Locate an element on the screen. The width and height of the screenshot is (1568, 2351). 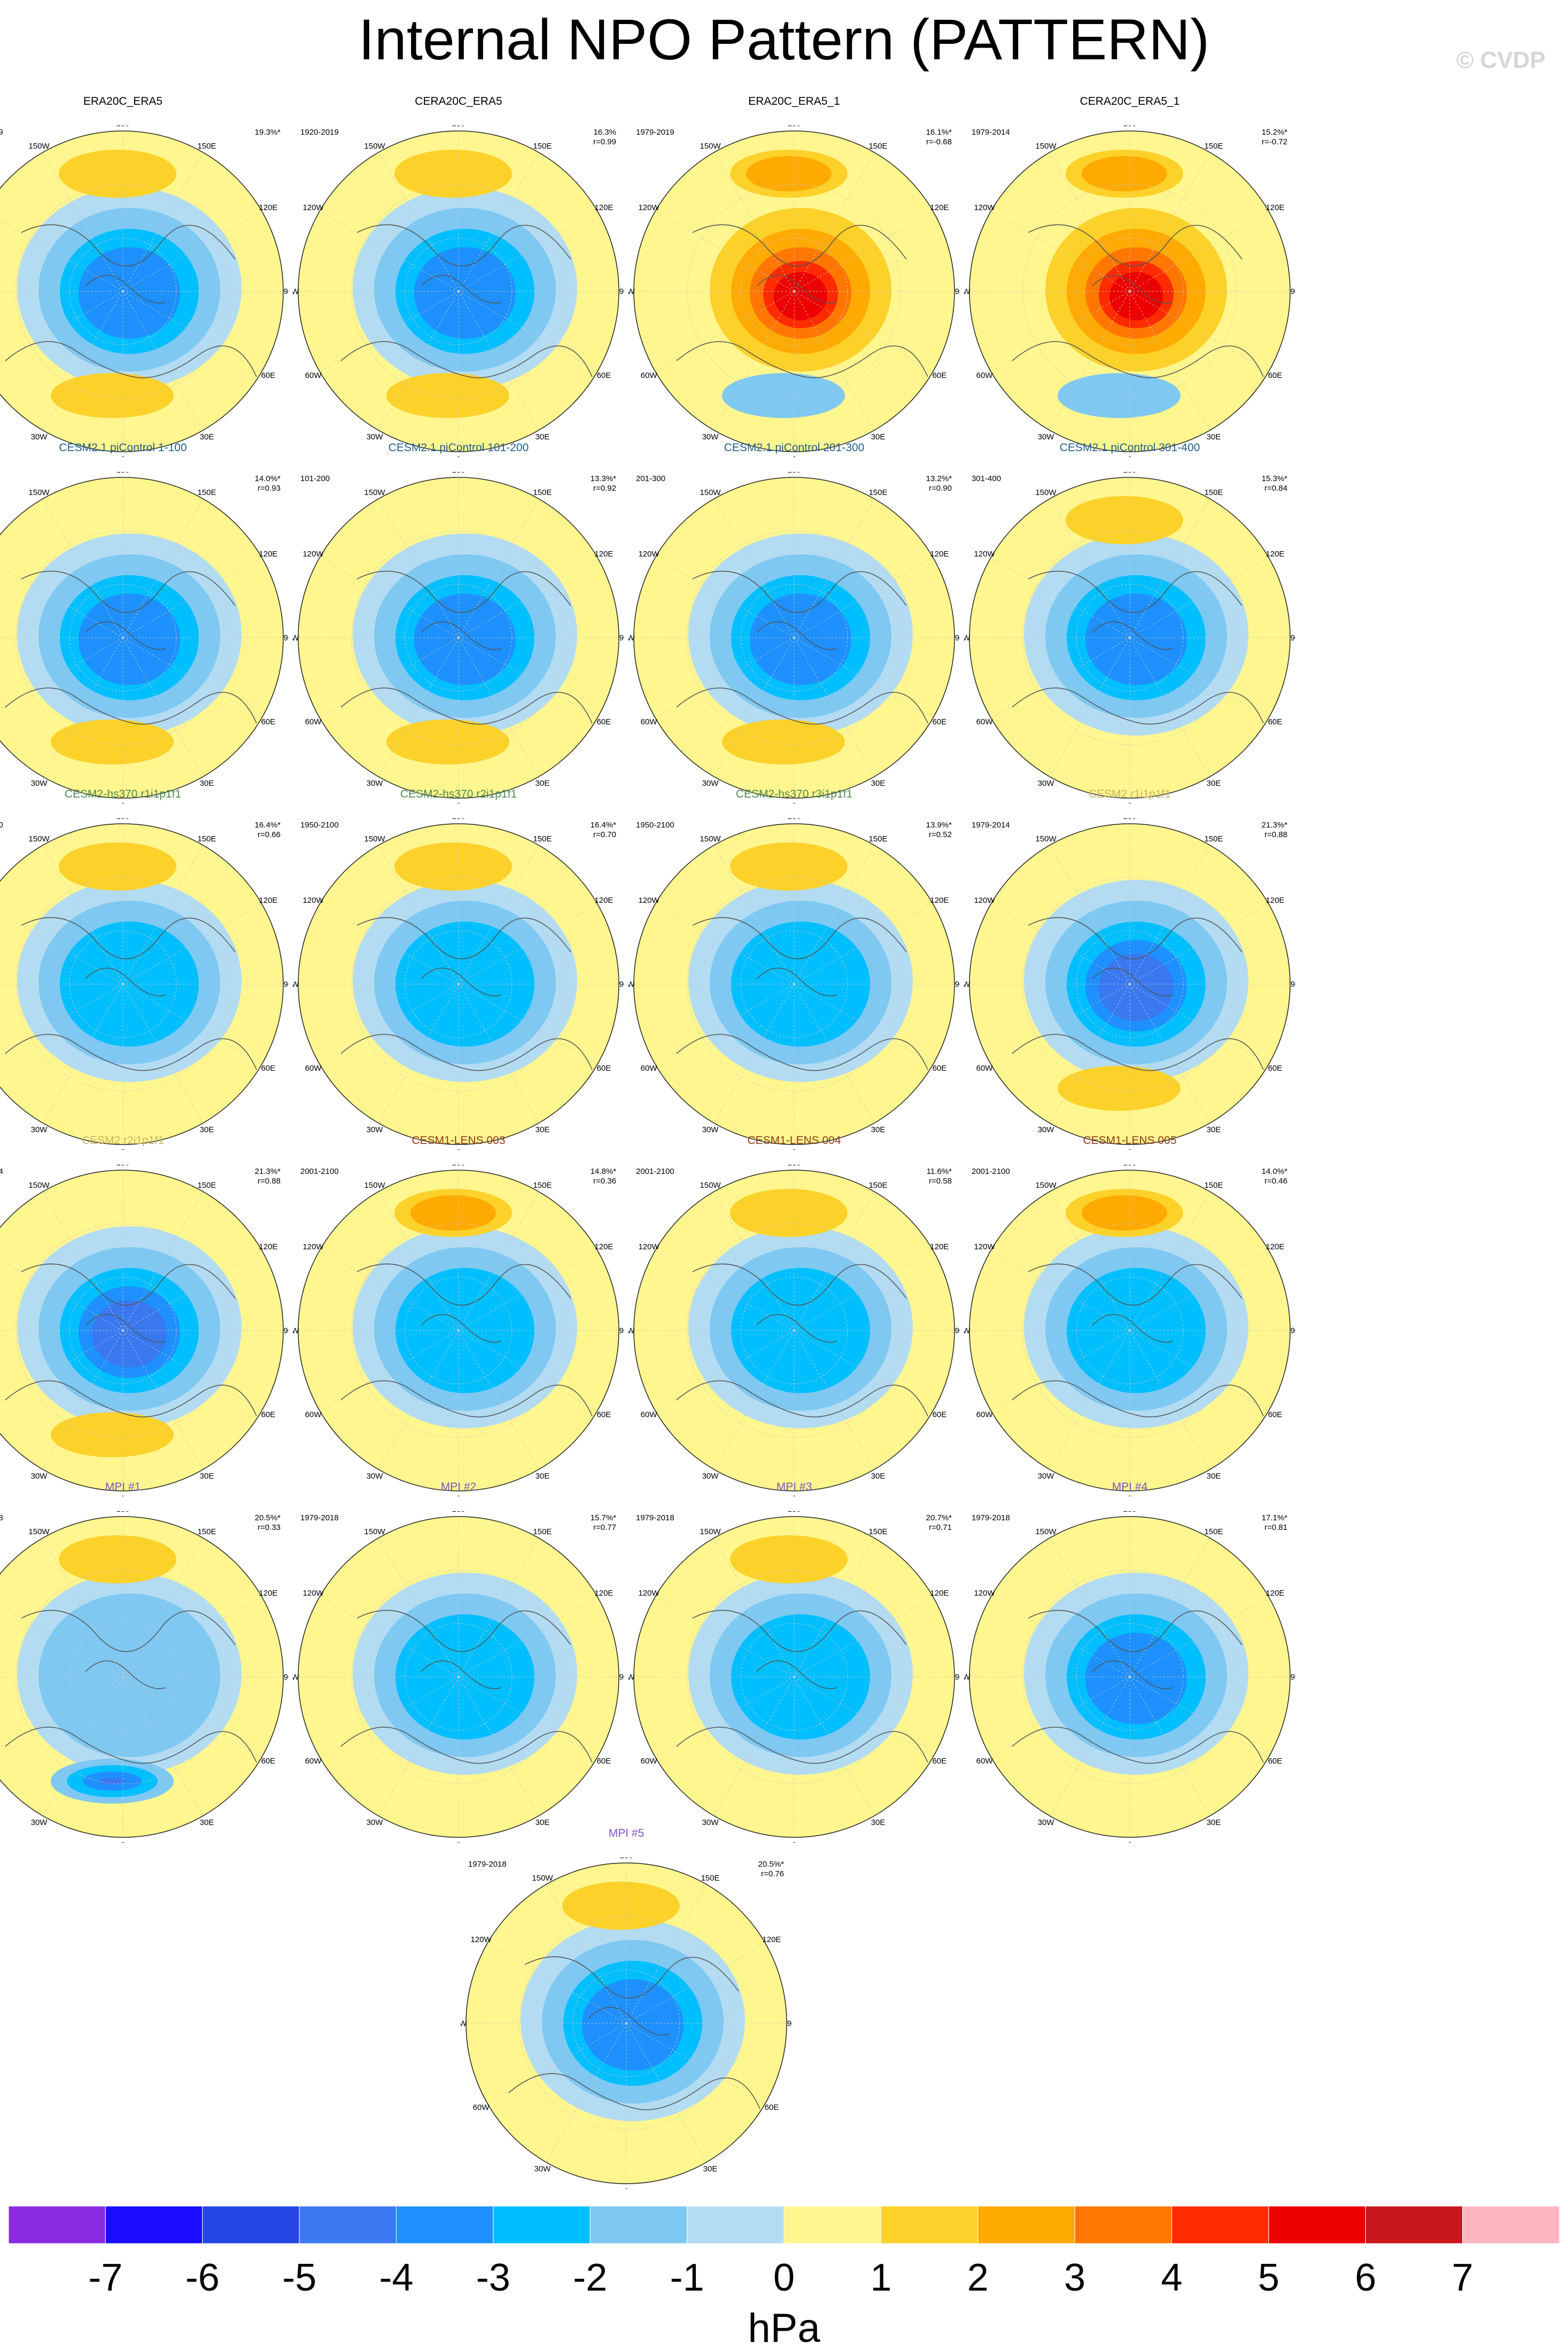
panel-percent-variance: 13.2%* is located at coordinates (939, 478).